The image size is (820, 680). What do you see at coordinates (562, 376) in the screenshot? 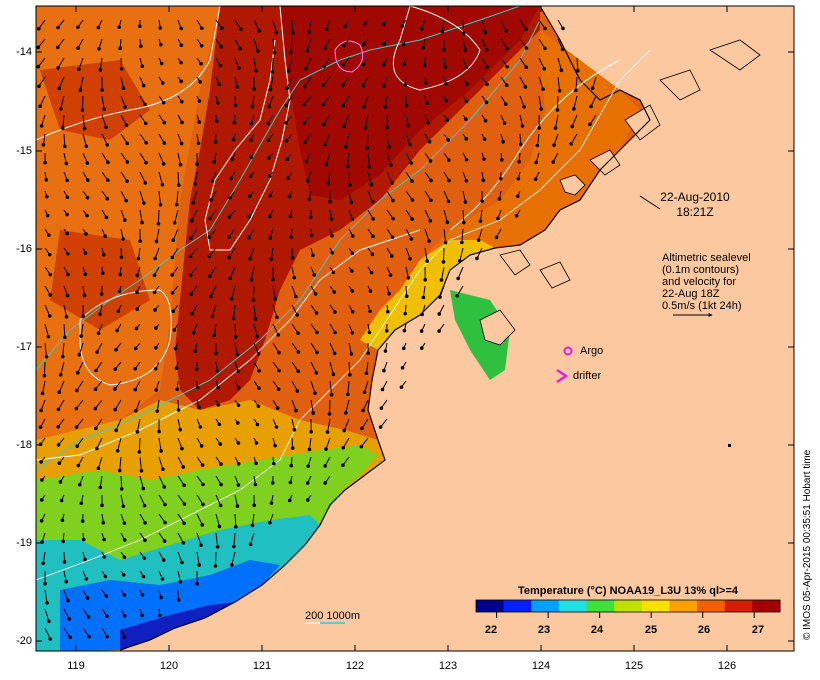
I see `drifter-marker` at bounding box center [562, 376].